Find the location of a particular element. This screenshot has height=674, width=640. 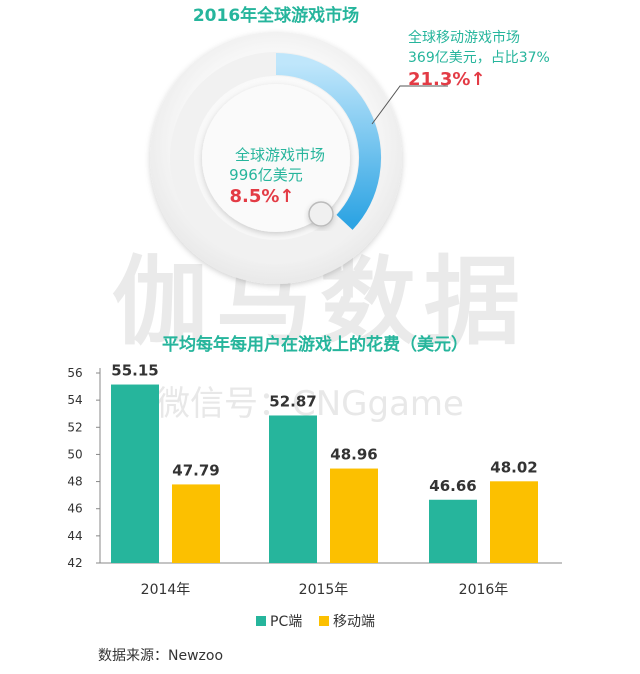

y-tick-label: 56 is located at coordinates (74, 373).